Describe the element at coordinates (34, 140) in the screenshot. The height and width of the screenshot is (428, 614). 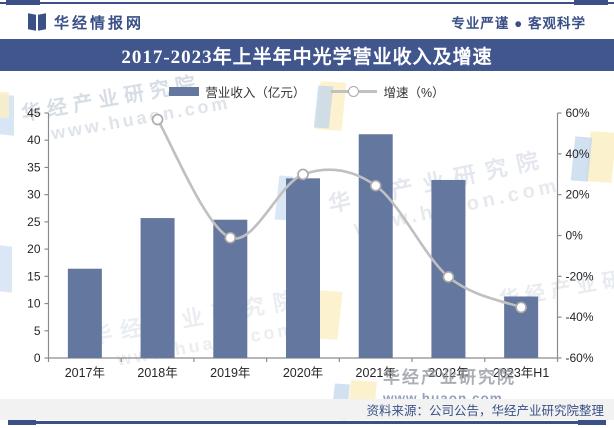
I see `y-axis-left-label: 40` at that location.